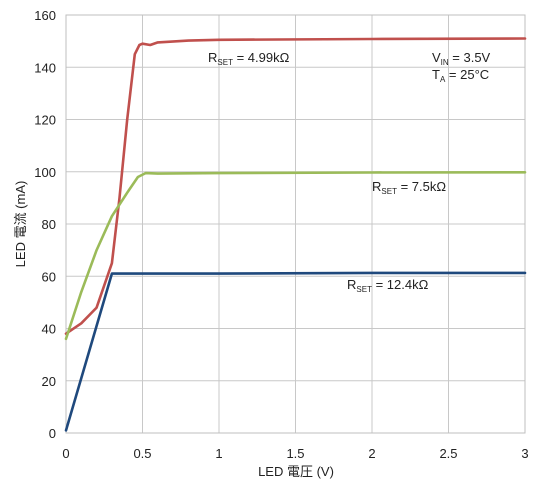 This screenshot has width=537, height=483. I want to click on annotation-main: V, so click(436, 57).